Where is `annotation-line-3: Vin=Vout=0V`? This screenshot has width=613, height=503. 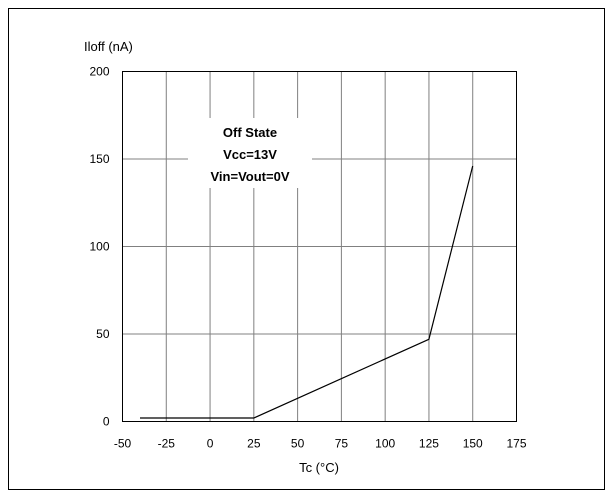 annotation-line-3: Vin=Vout=0V is located at coordinates (250, 176).